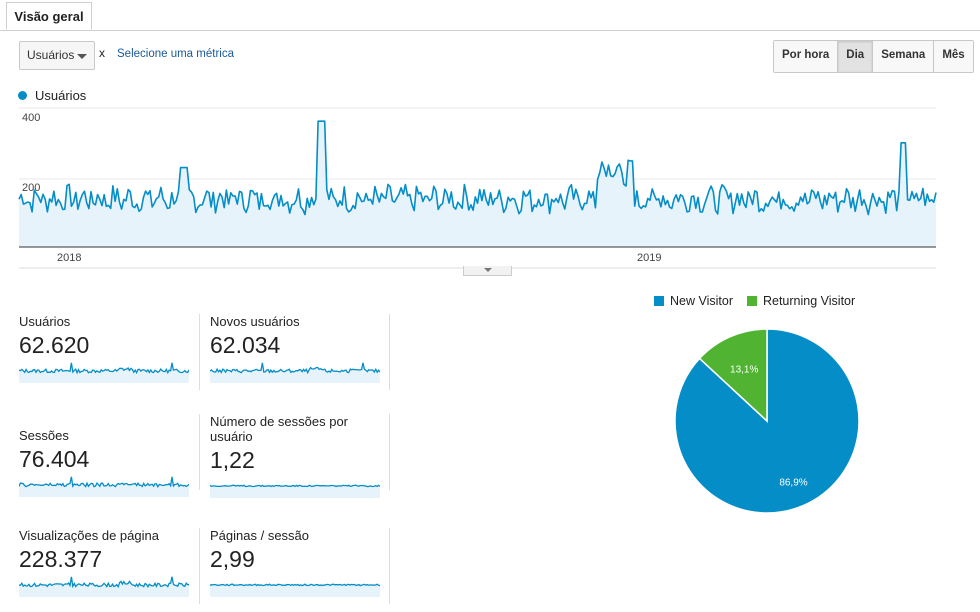 The width and height of the screenshot is (980, 612). What do you see at coordinates (806, 56) in the screenshot?
I see `granularity-hour-button: Por hora` at bounding box center [806, 56].